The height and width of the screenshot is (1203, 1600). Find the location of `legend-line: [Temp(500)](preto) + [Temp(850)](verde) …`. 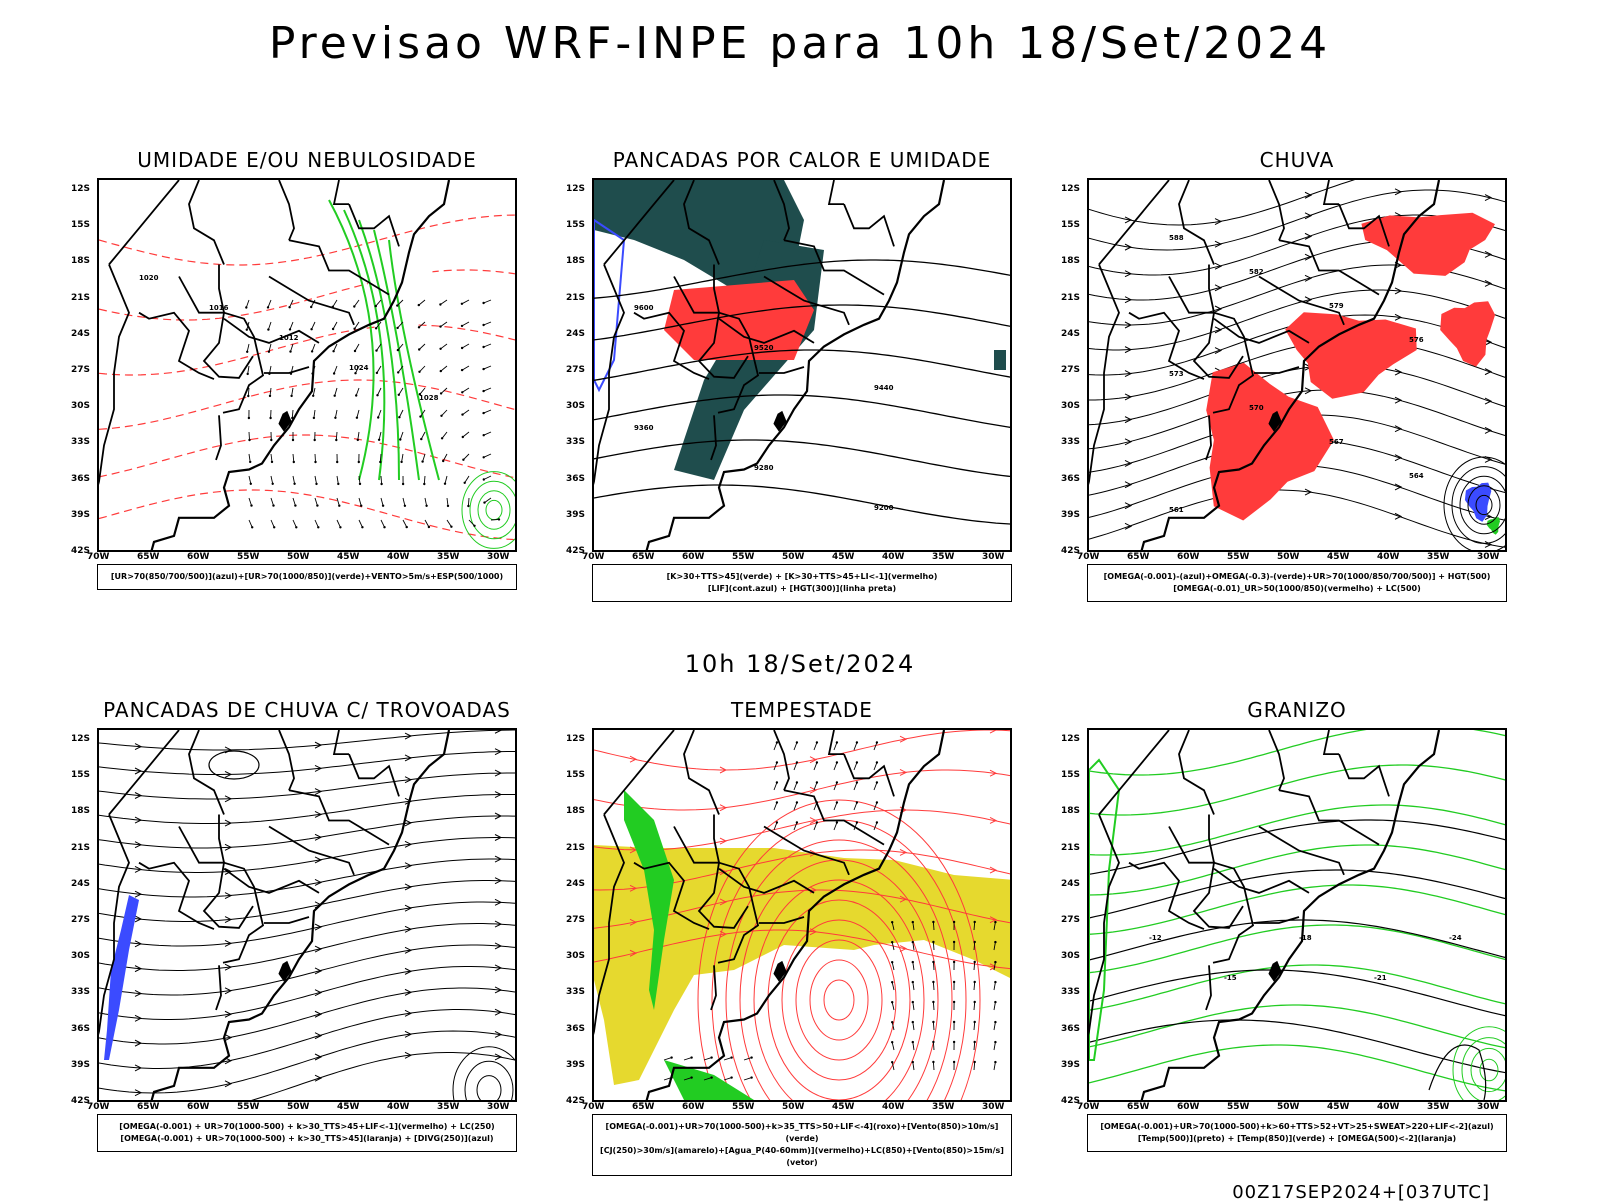

legend-line: [Temp(500)](preto) + [Temp(850)](verde) … is located at coordinates (1297, 1139).